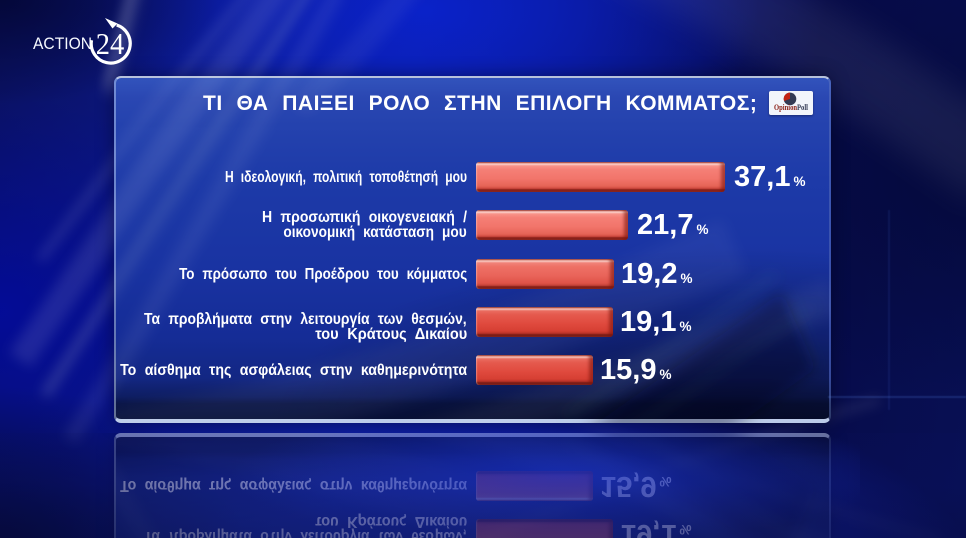 Image resolution: width=966 pixels, height=538 pixels. What do you see at coordinates (110, 43) in the screenshot?
I see `svg-text: 24` at bounding box center [110, 43].